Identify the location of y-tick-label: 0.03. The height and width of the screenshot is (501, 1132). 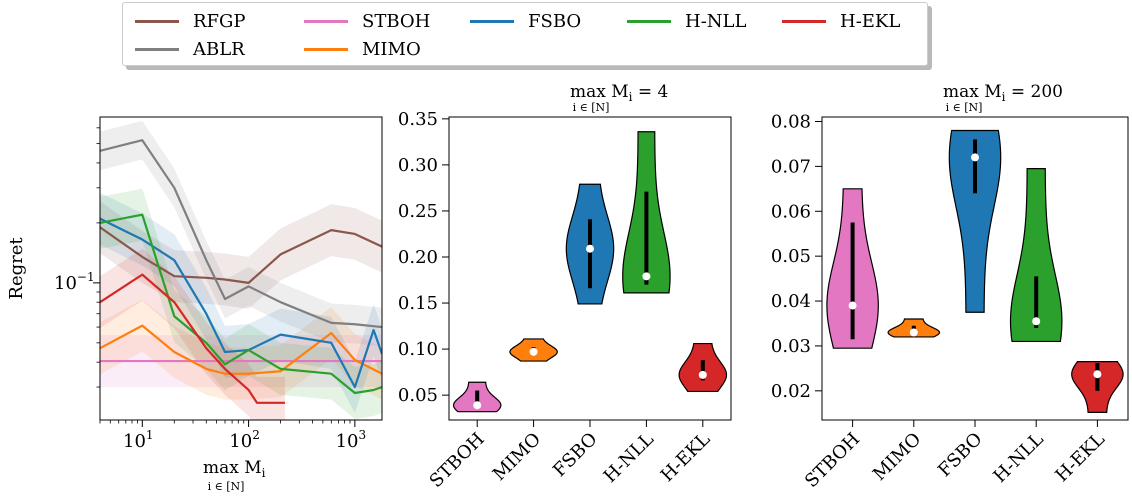
(791, 346).